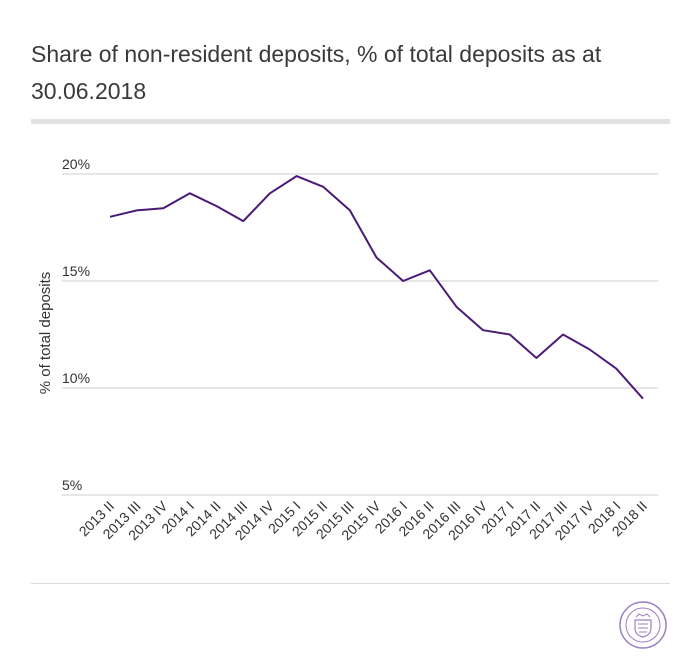  I want to click on y-tick-label: 20%, so click(76, 164).